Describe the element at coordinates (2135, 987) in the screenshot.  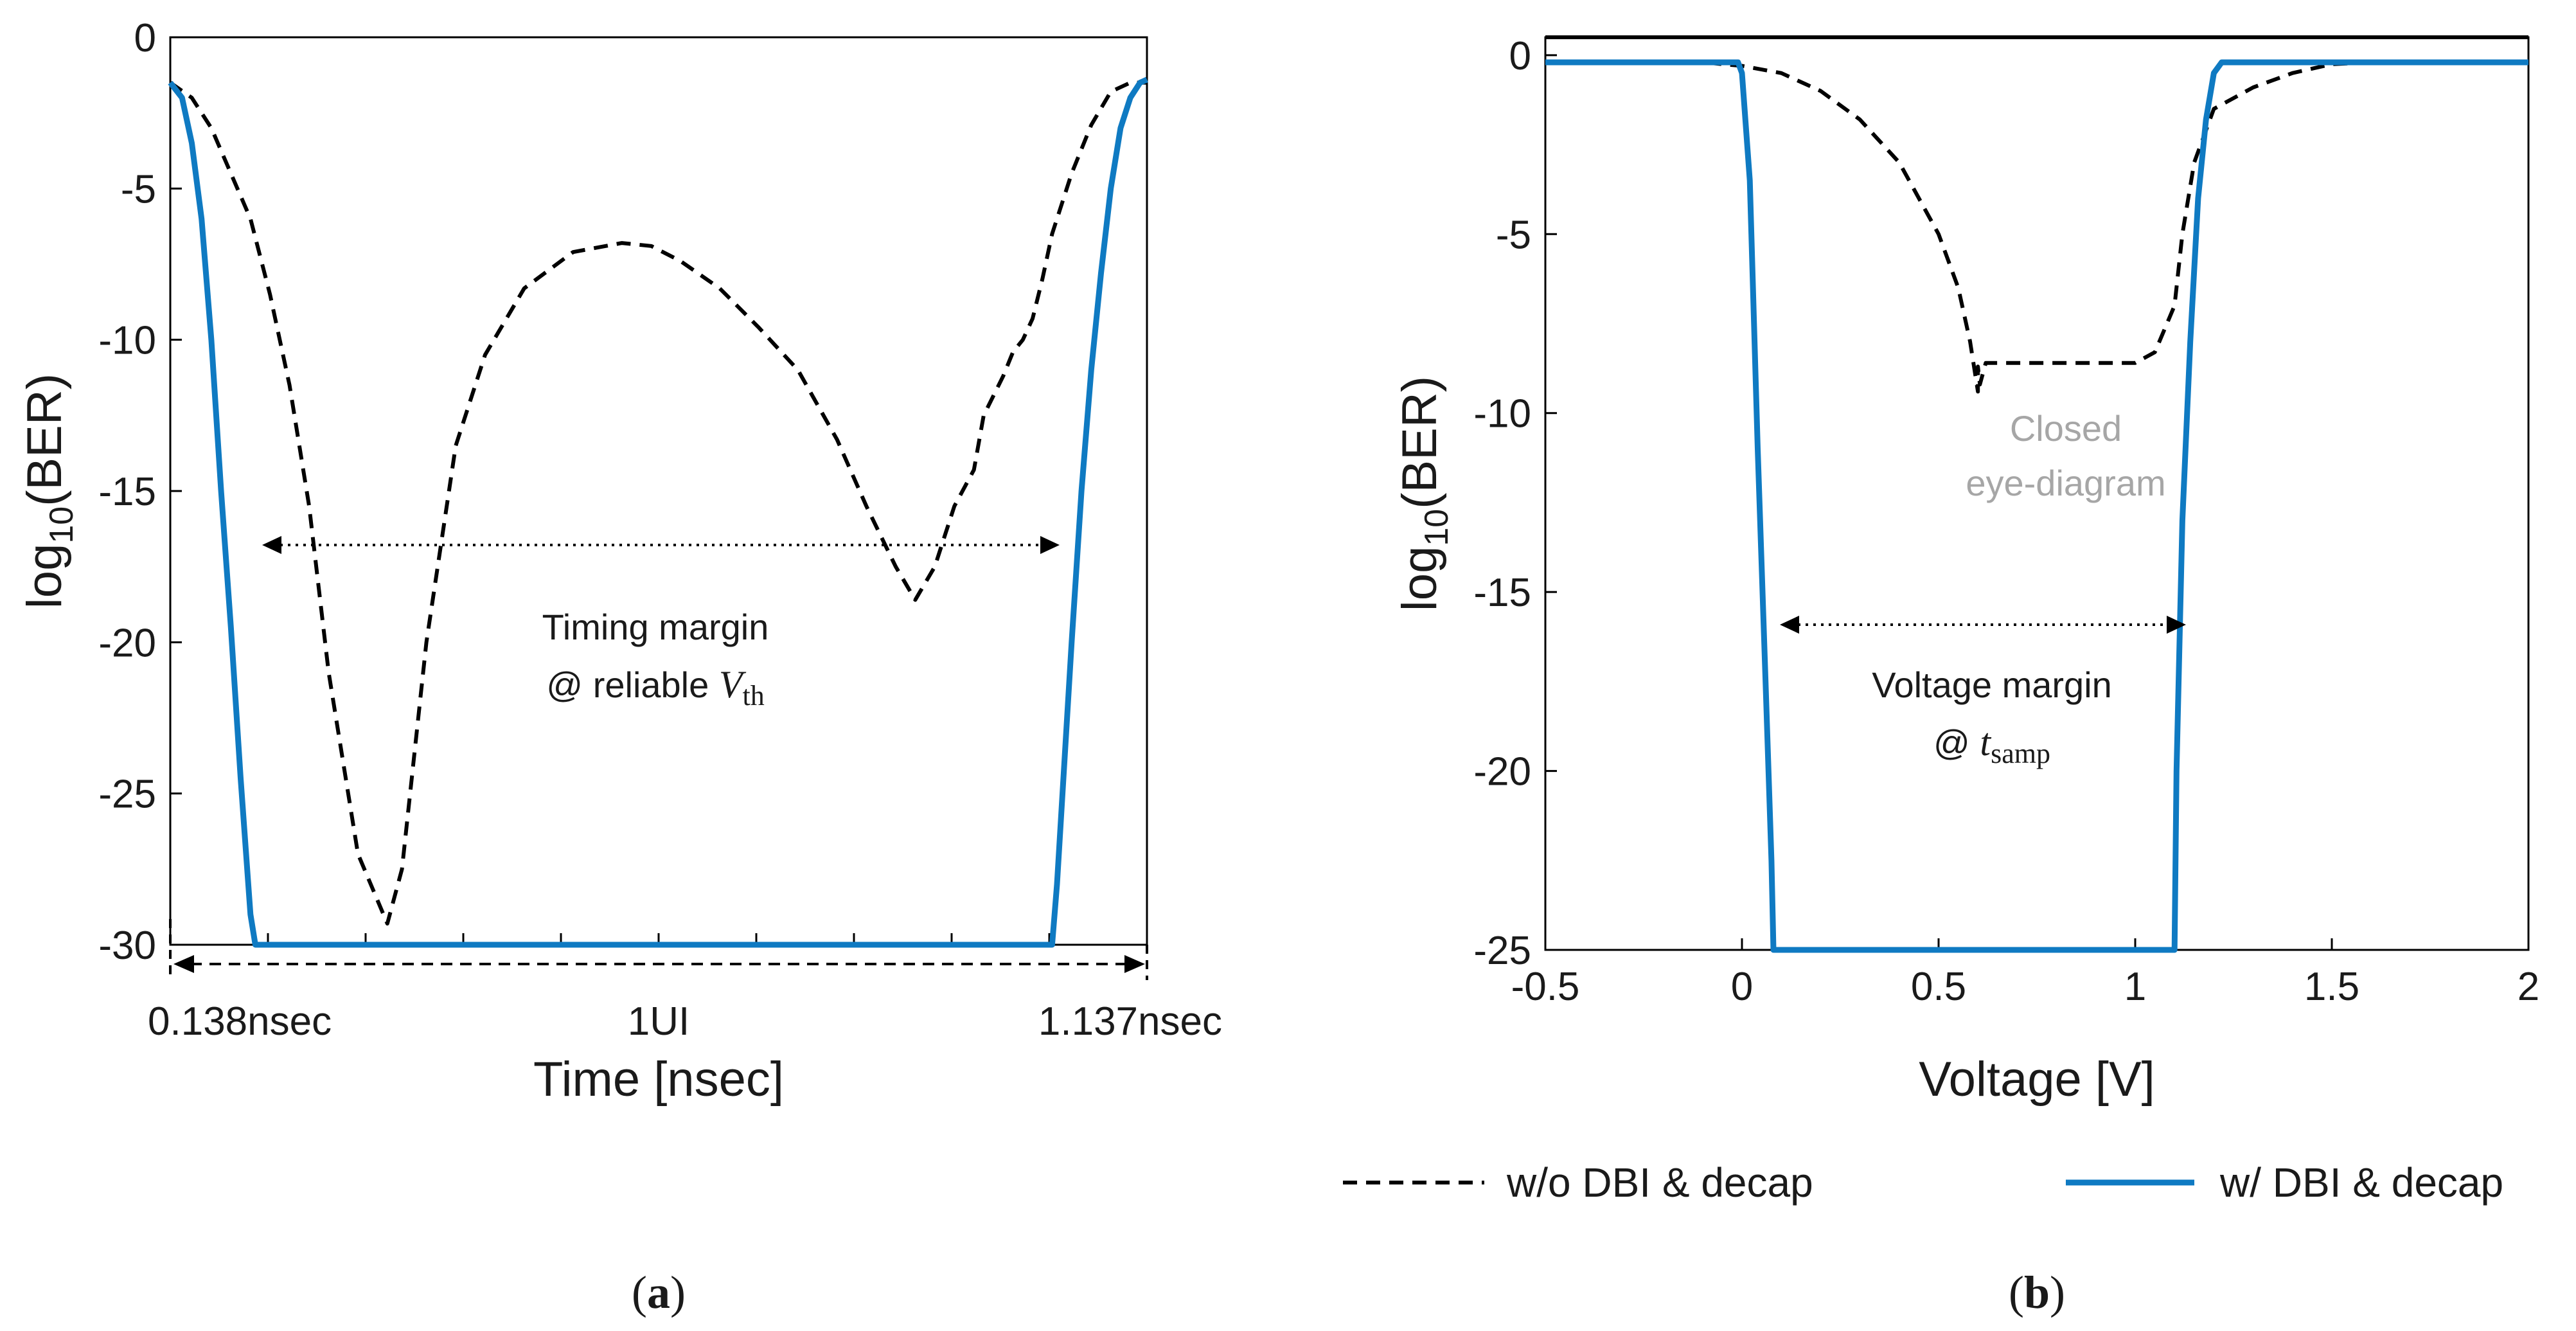
I see `panel-b-x-tick-label: 1` at that location.